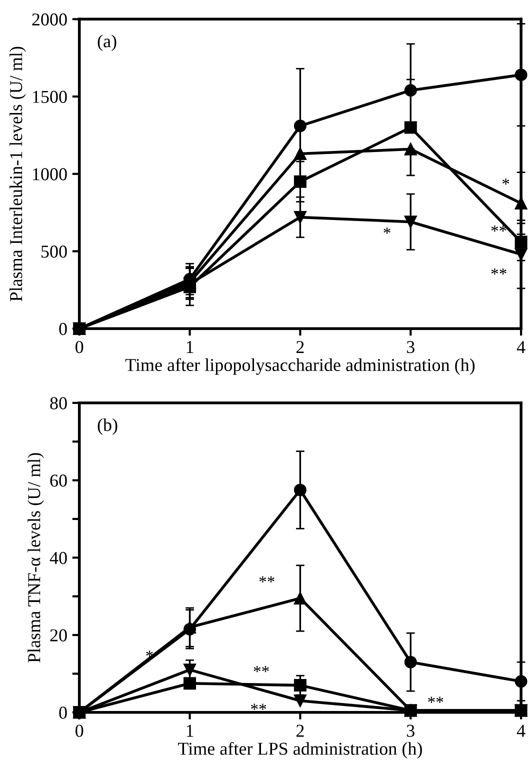 The image size is (529, 766). What do you see at coordinates (54, 252) in the screenshot?
I see `y-tick-label: 500` at bounding box center [54, 252].